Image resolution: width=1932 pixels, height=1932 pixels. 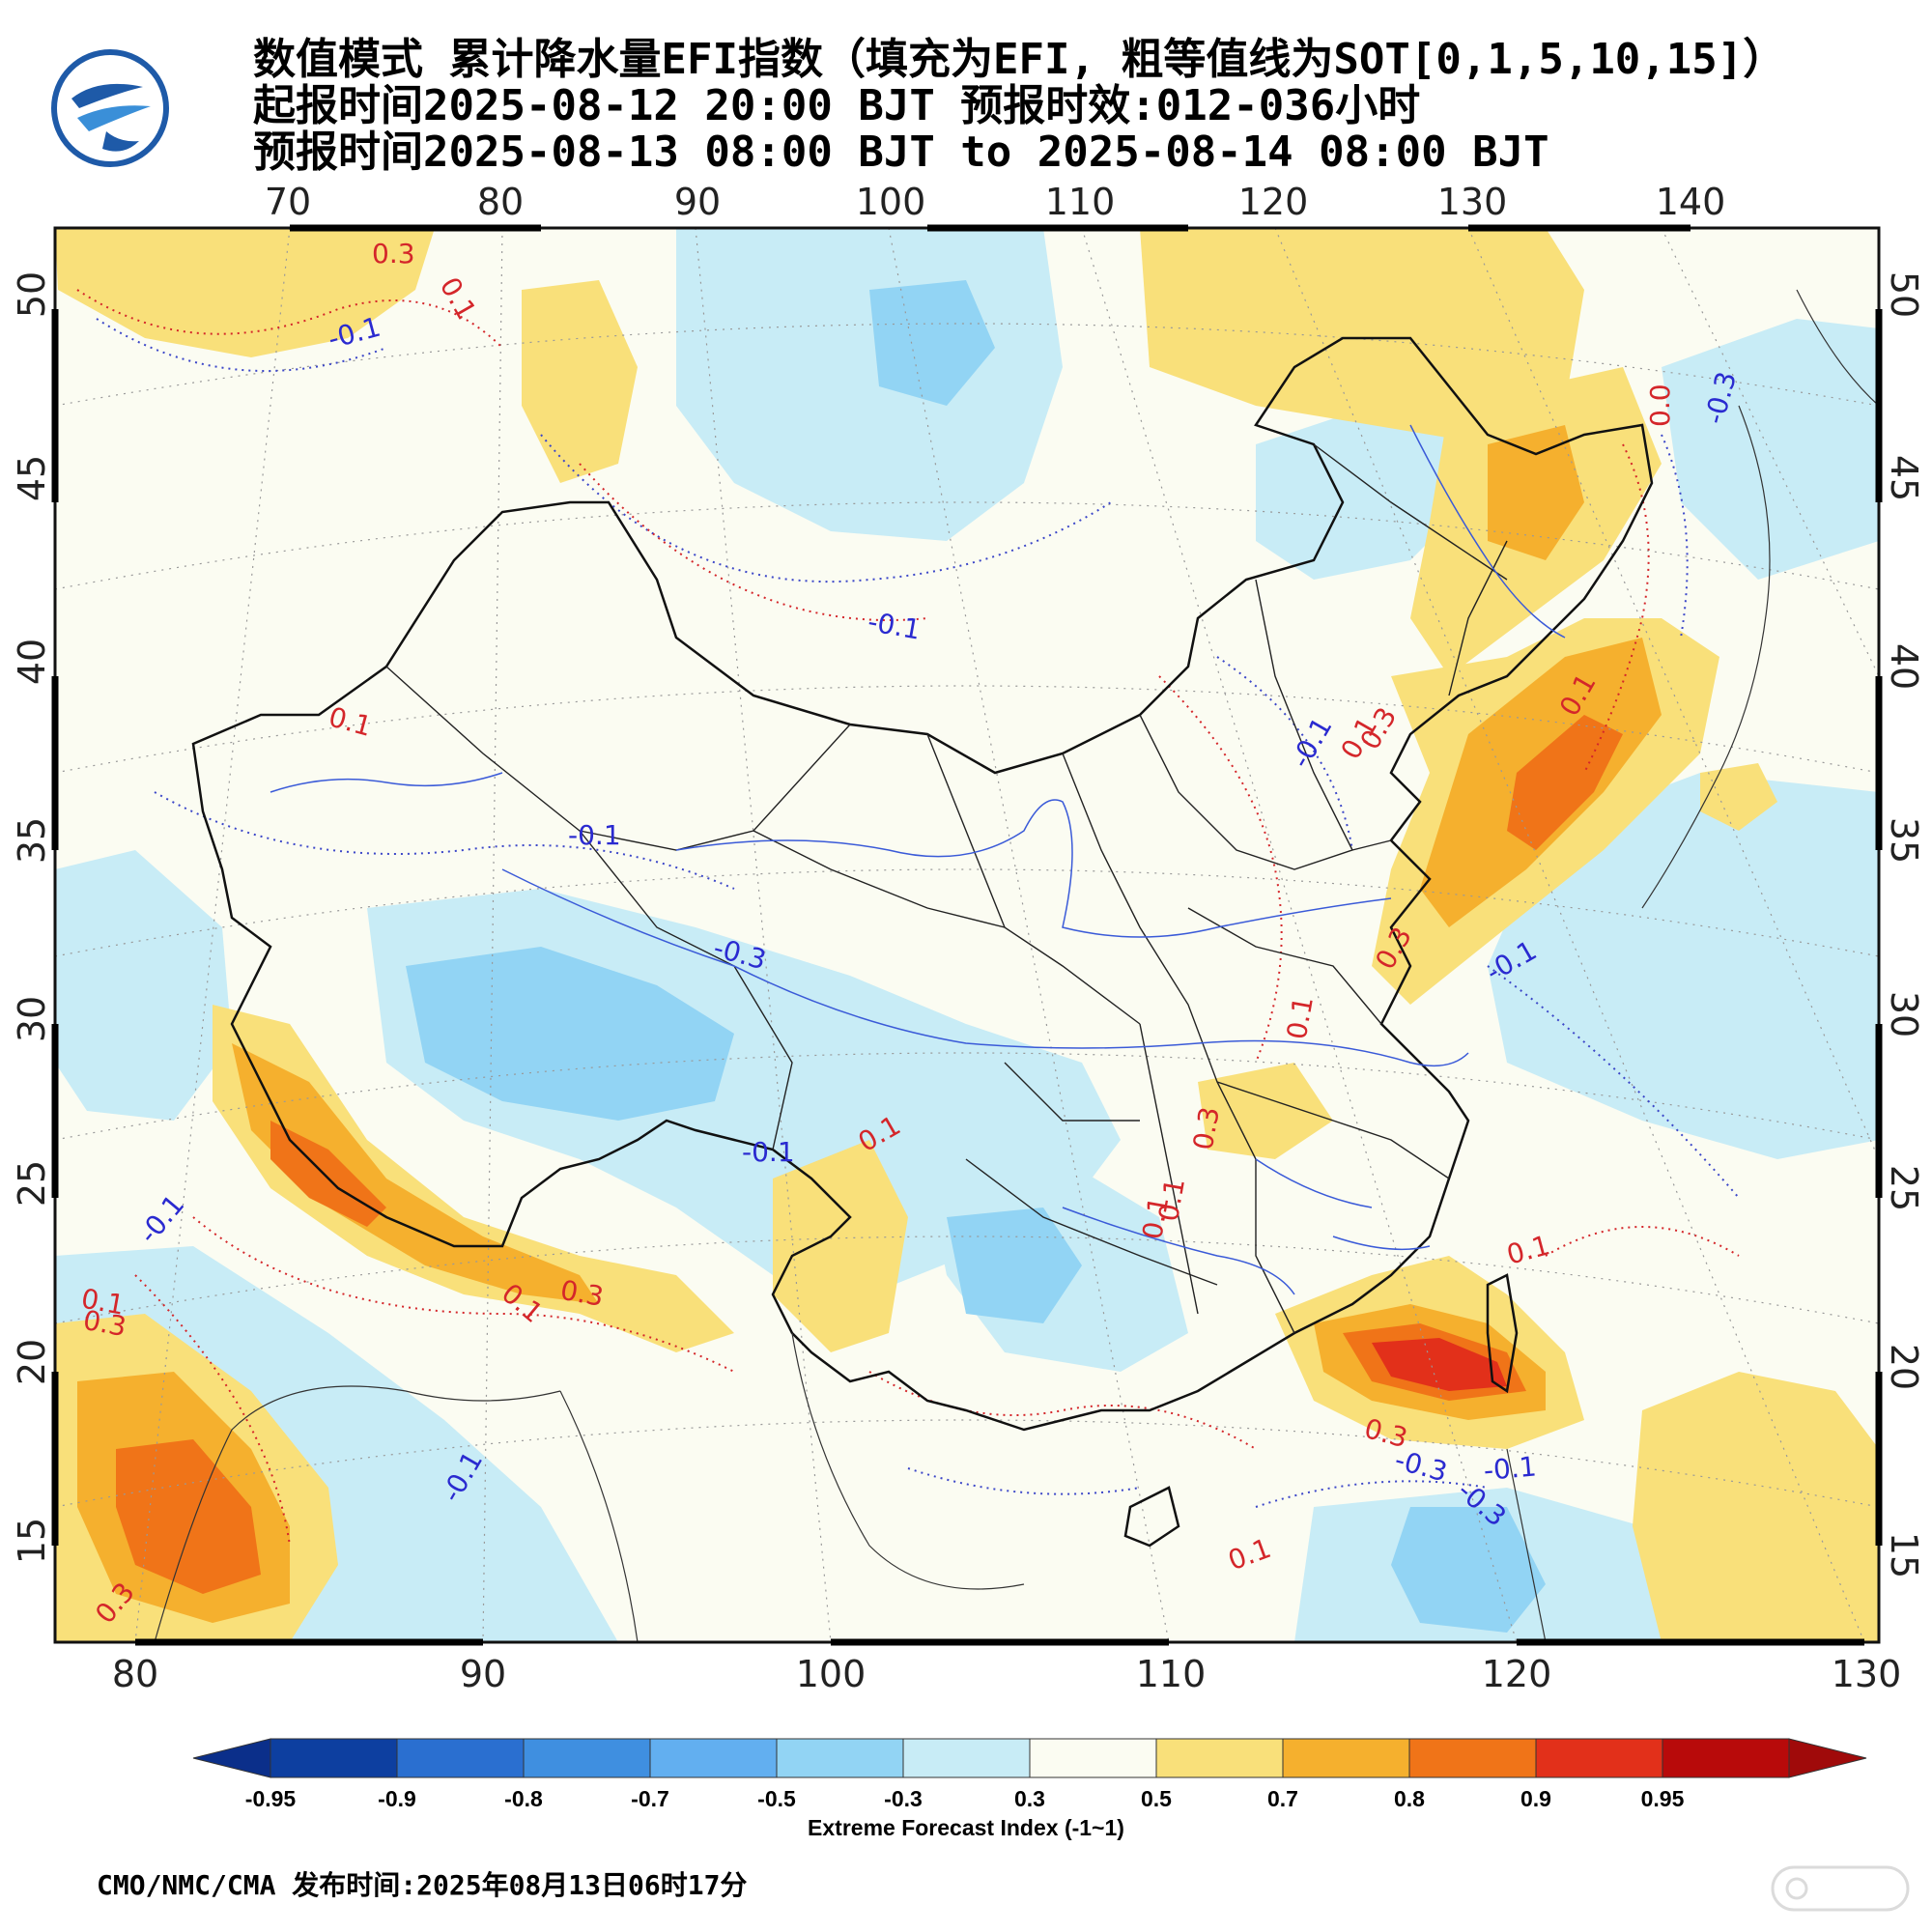 What do you see at coordinates (523, 1798) in the screenshot?
I see `colorbar-tick-label: -0.8` at bounding box center [523, 1798].